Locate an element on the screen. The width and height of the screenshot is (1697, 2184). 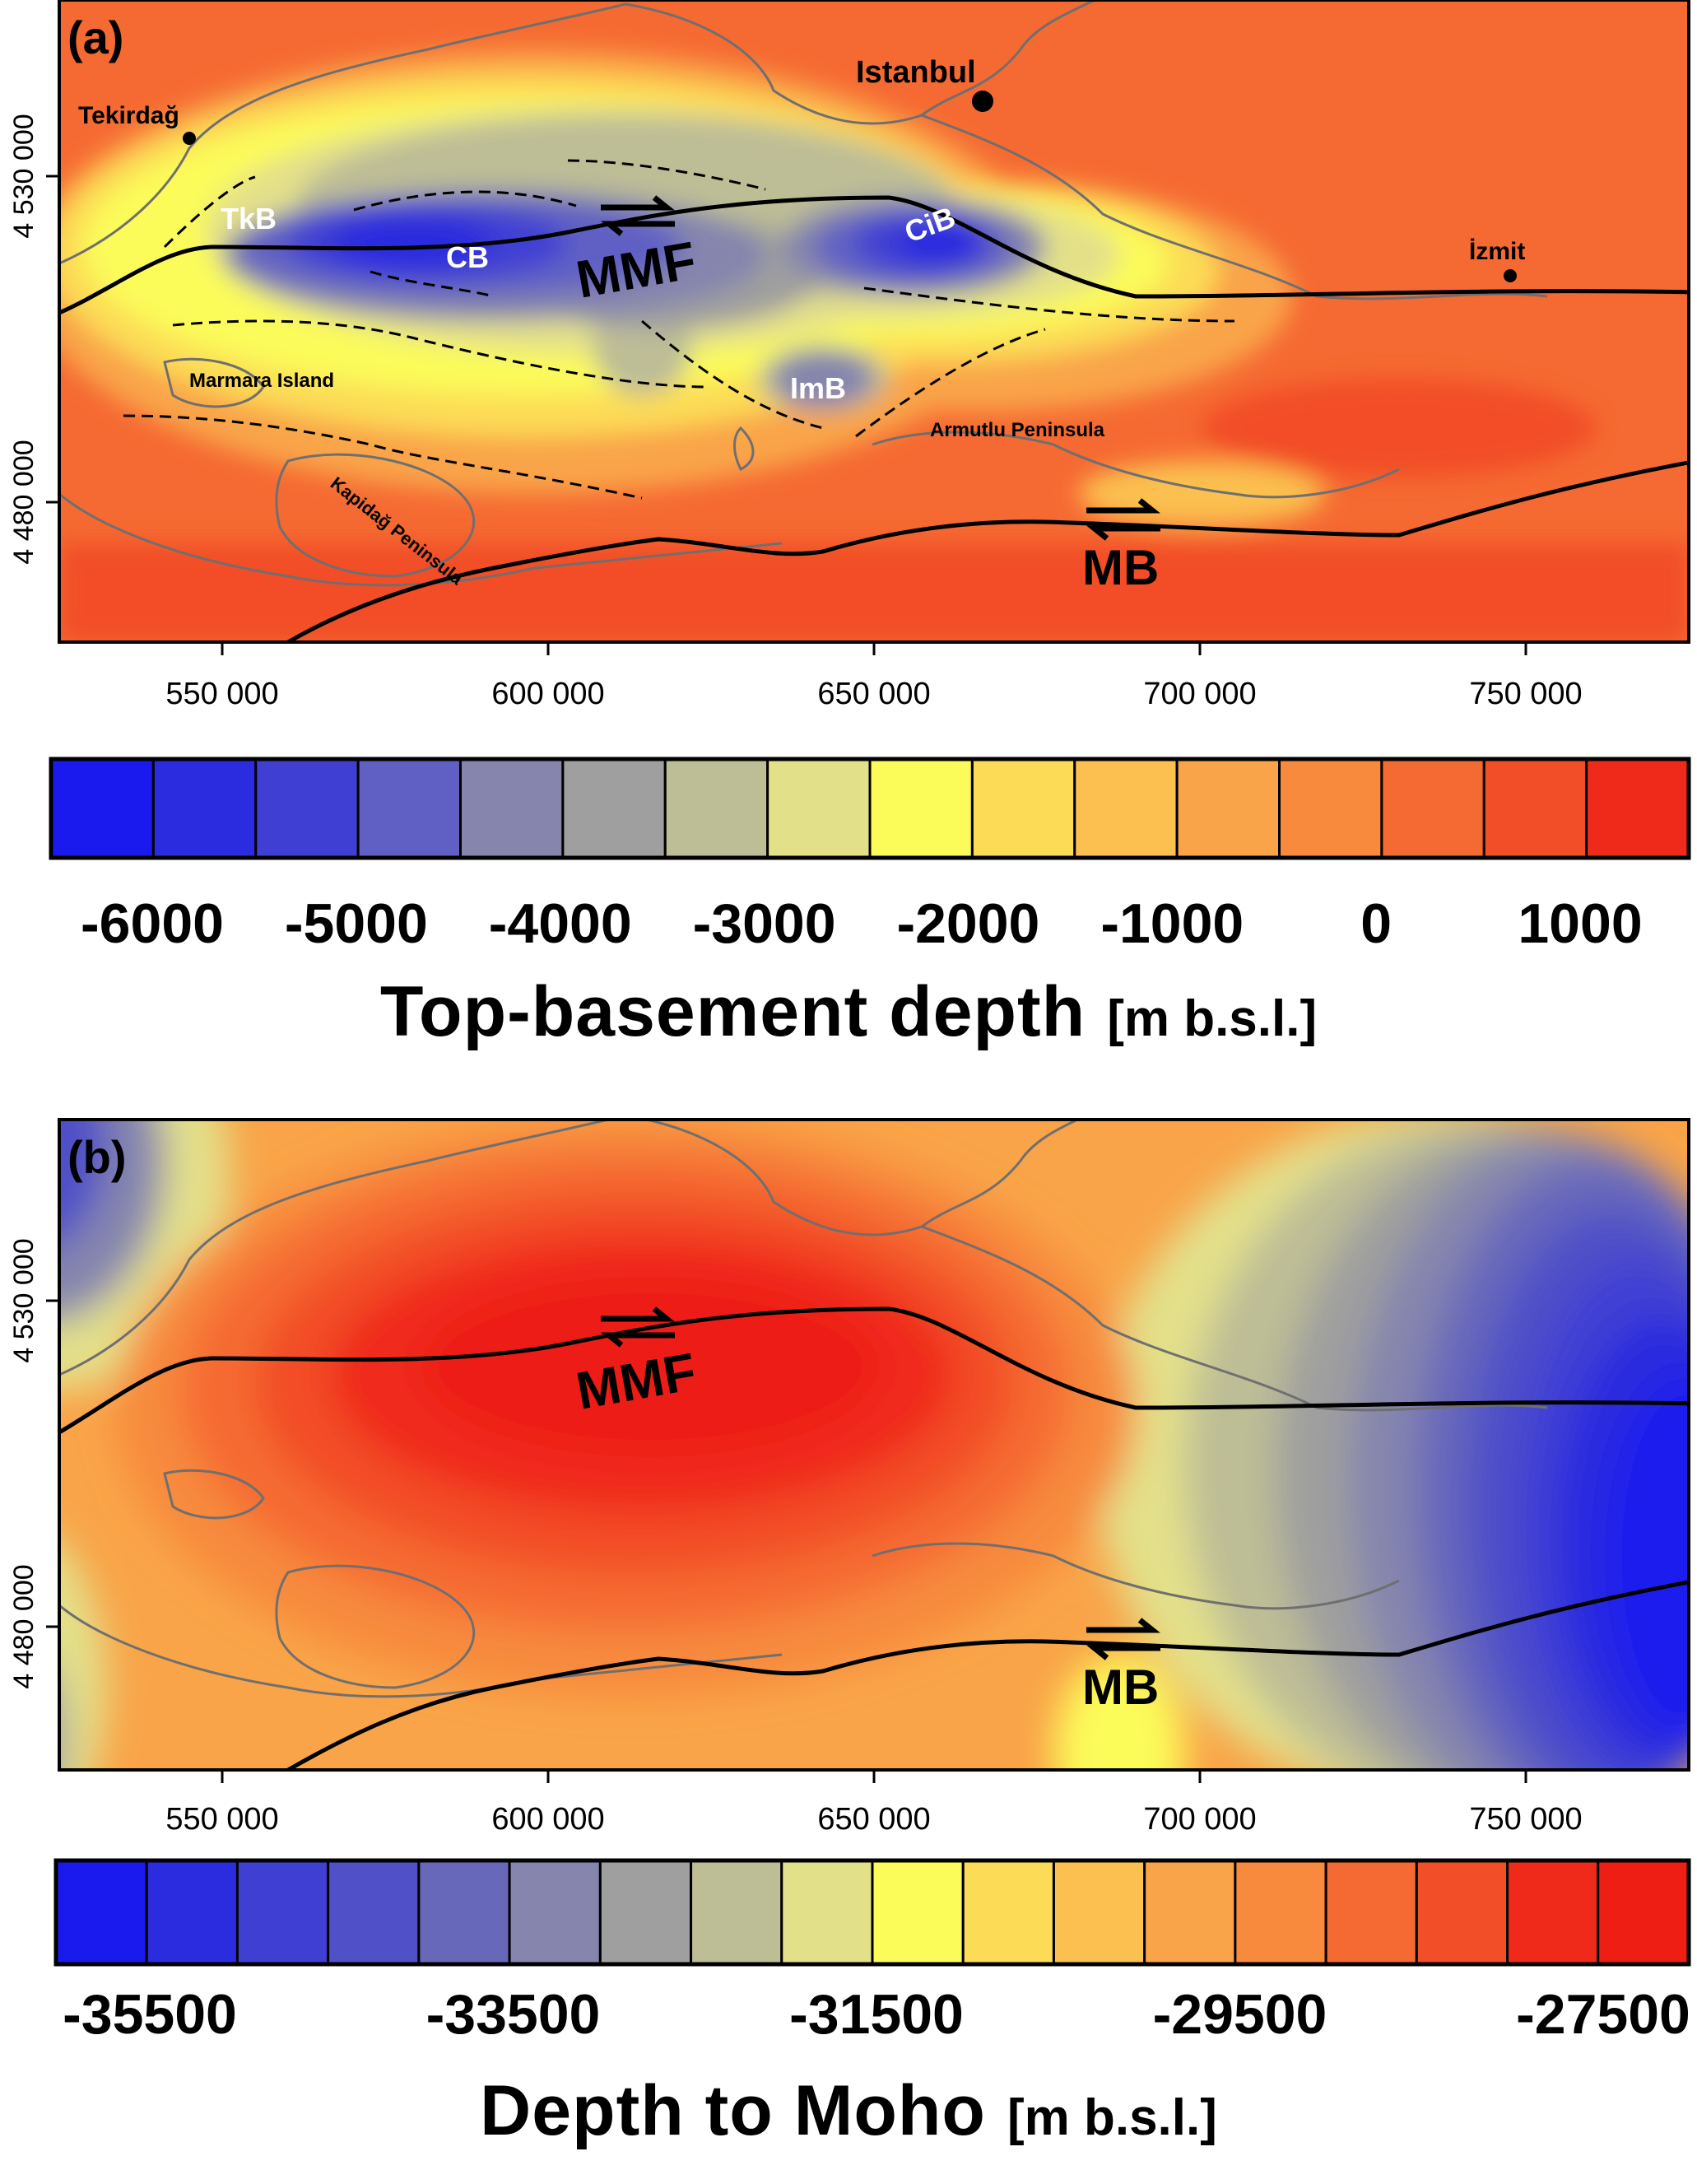
place-tekirdag: Tekirdağ is located at coordinates (128, 115).